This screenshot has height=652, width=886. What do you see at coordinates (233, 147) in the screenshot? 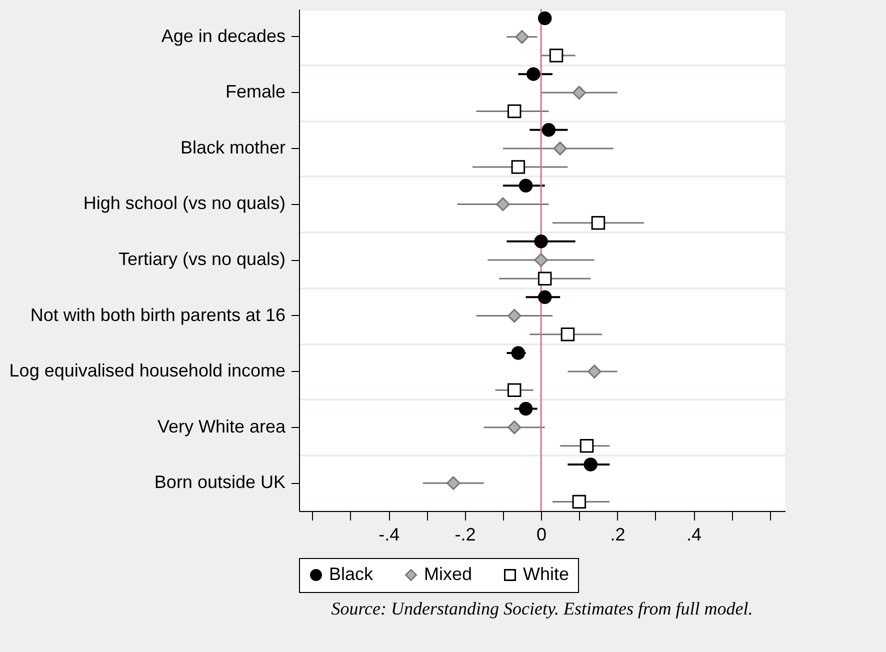
I see `y-tick-label: Black mother` at bounding box center [233, 147].